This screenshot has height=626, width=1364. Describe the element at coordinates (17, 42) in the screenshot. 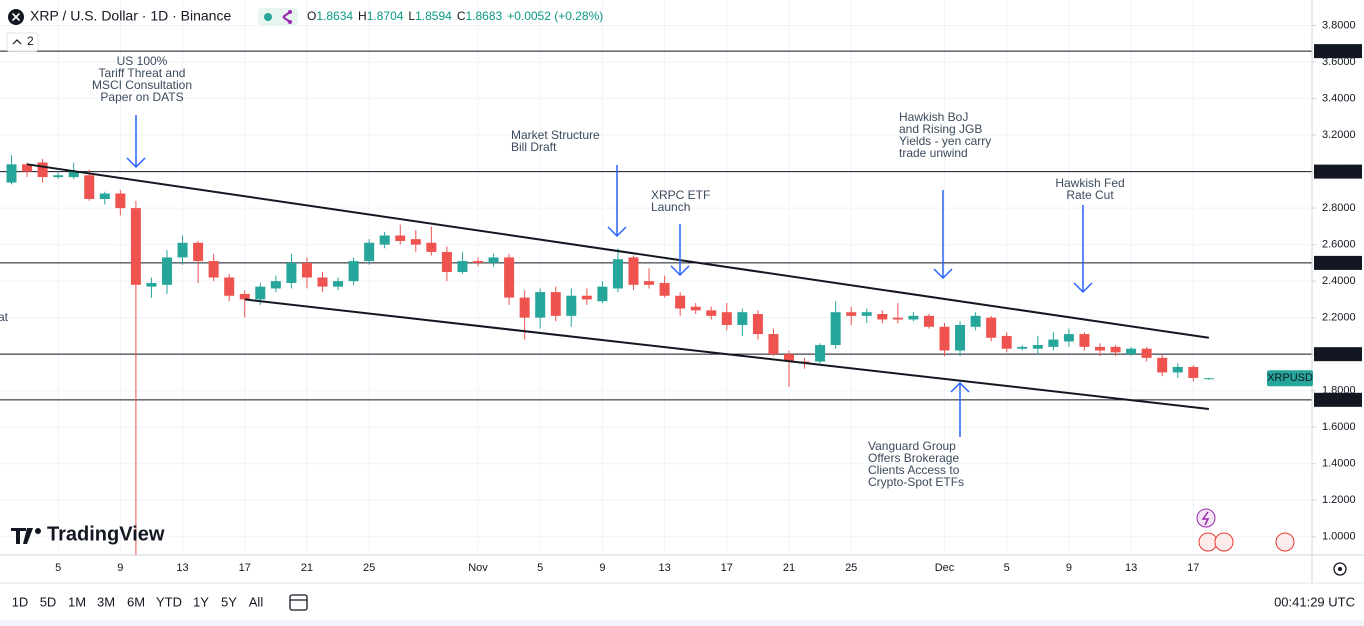

I see `collapse-icon` at that location.